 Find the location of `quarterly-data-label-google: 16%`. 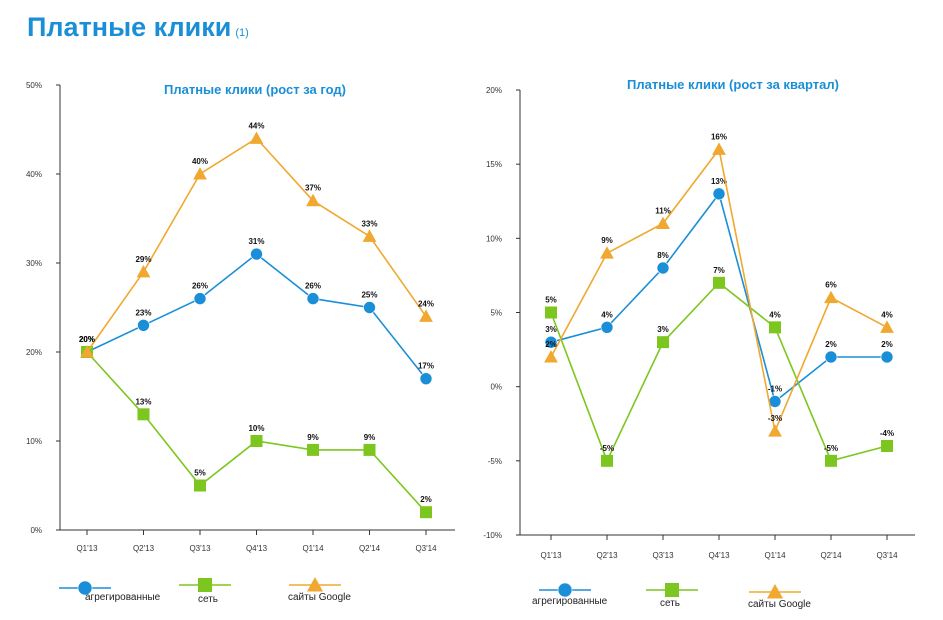

quarterly-data-label-google: 16% is located at coordinates (719, 136).